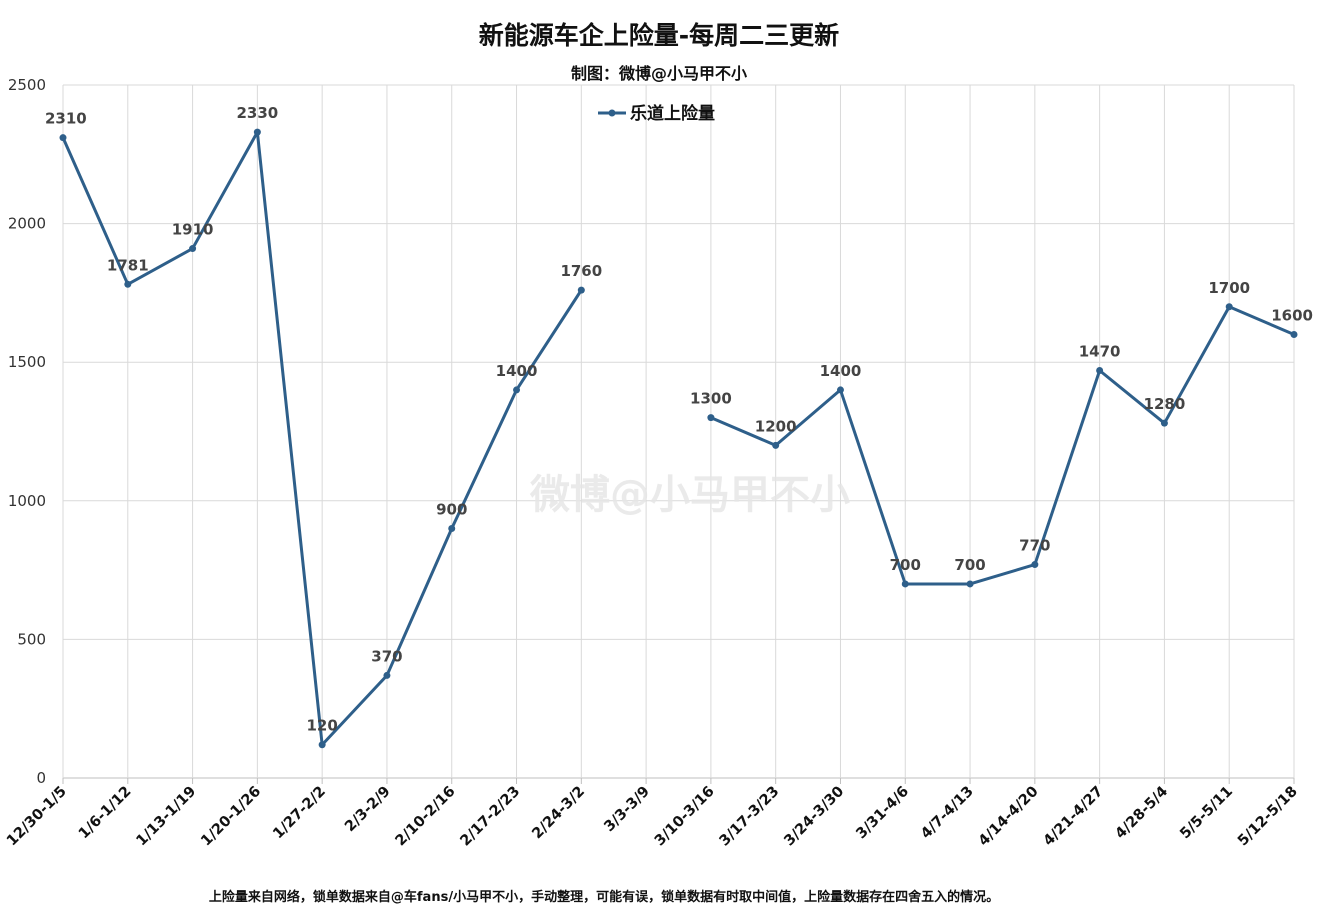 Image resolution: width=1318 pixels, height=919 pixels. I want to click on x-tick-label: 1/6-1/12, so click(105, 813).